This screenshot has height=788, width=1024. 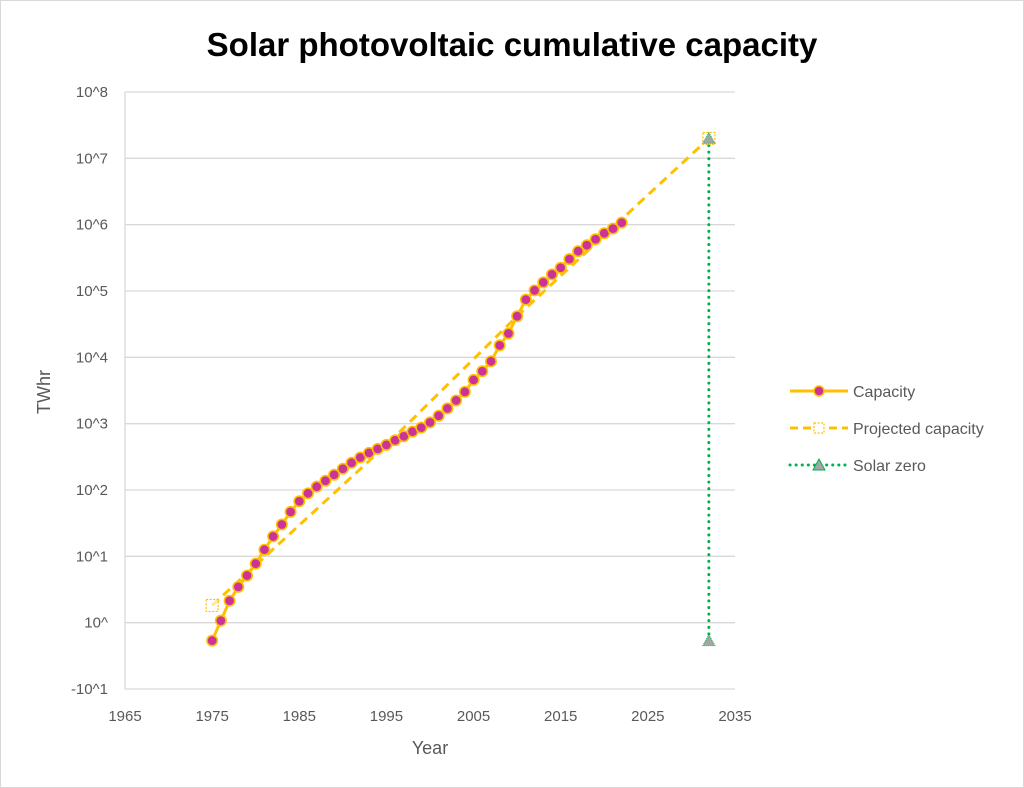 I want to click on legend: Capacity Projected capacity Solar zero, so click(x=886, y=429).